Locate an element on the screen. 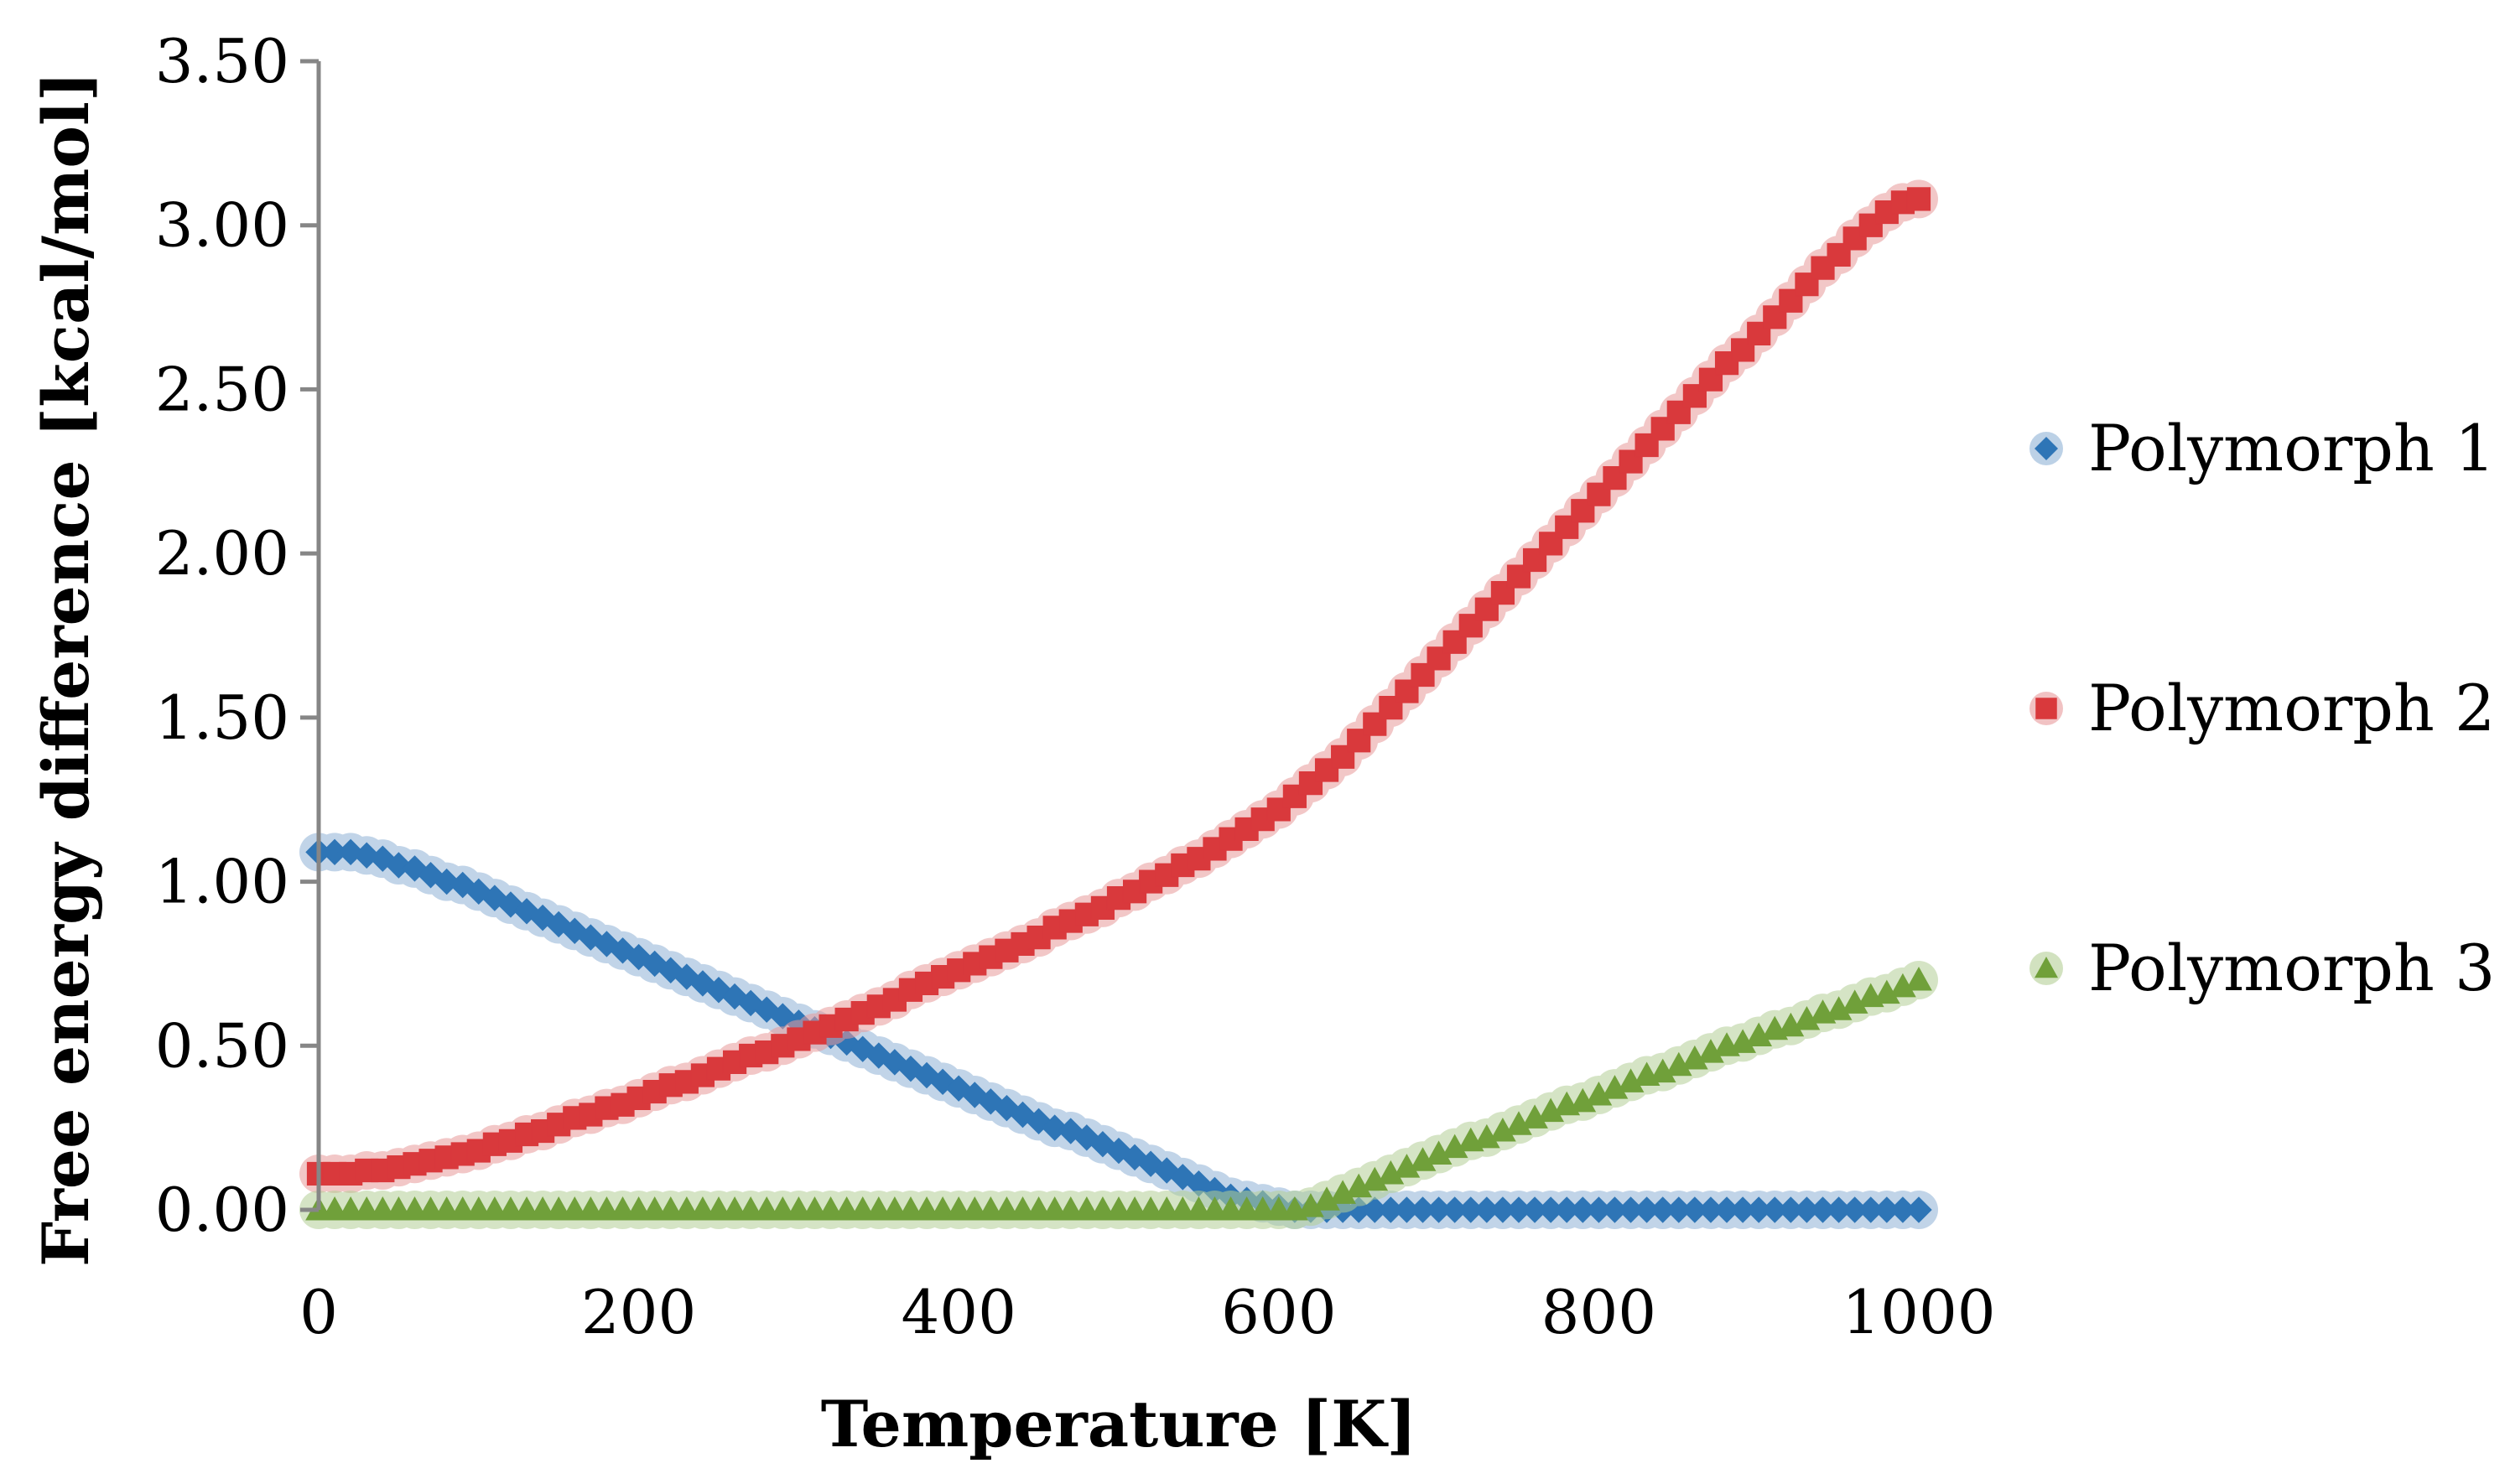 The image size is (2505, 1484). y-tick-label: 0.00 is located at coordinates (222, 1210).